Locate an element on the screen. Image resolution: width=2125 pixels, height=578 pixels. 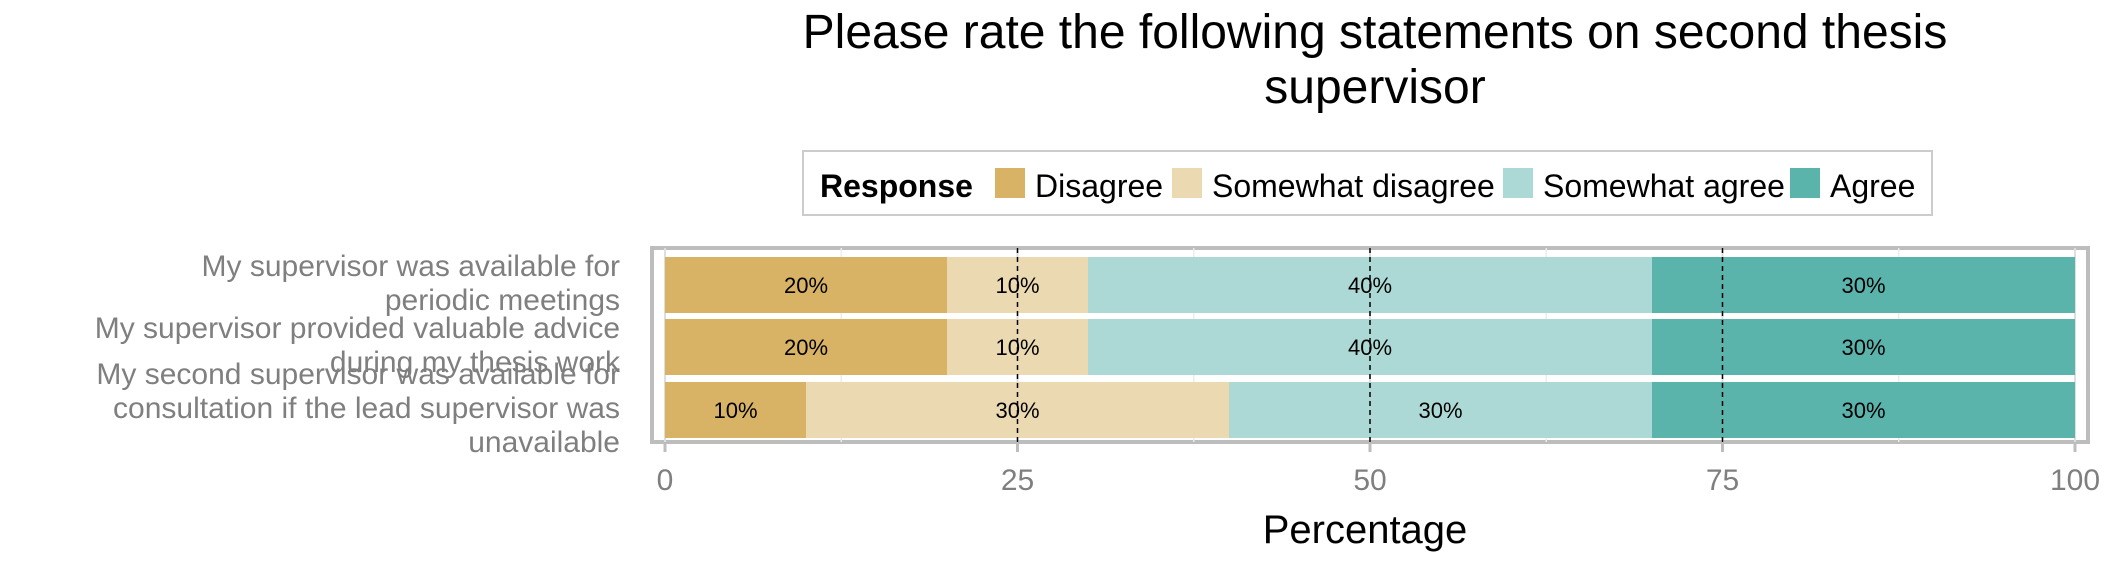
y-tick-label-0-0: My supervisor was available for is located at coordinates (411, 266).